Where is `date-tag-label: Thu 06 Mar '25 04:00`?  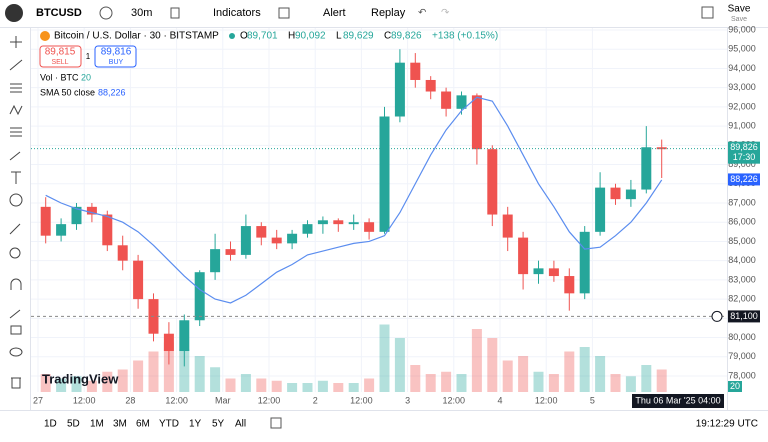
date-tag-label: Thu 06 Mar '25 04:00 is located at coordinates (677, 400).